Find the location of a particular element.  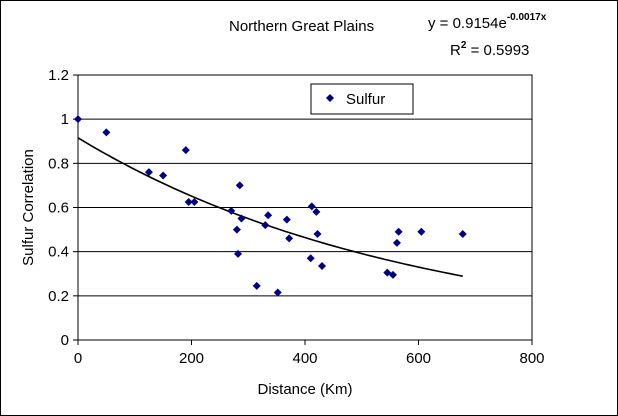

r-squared-superscript: 2 is located at coordinates (464, 45).